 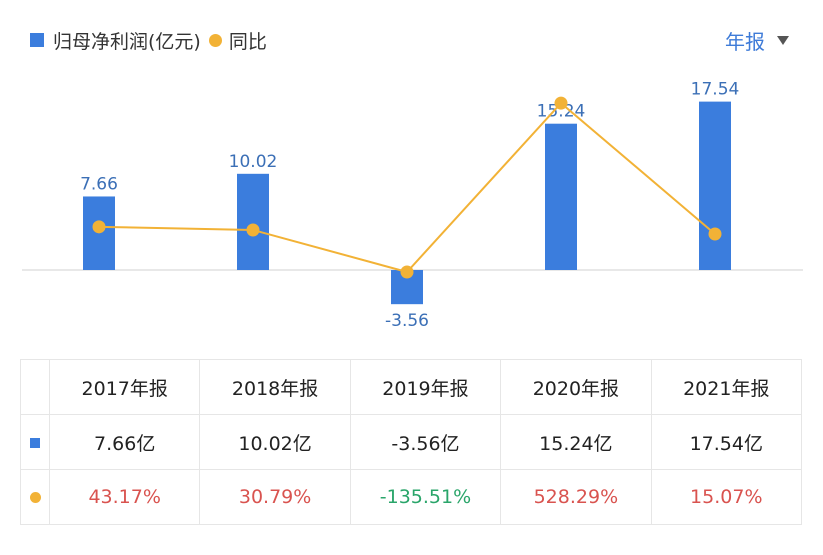 What do you see at coordinates (715, 90) in the screenshot?
I see `bar-value-label: 17.54` at bounding box center [715, 90].